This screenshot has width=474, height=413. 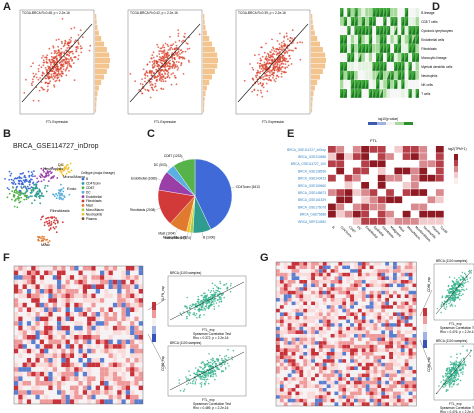 I want to click on legend-swatch, so click(x=456, y=157).